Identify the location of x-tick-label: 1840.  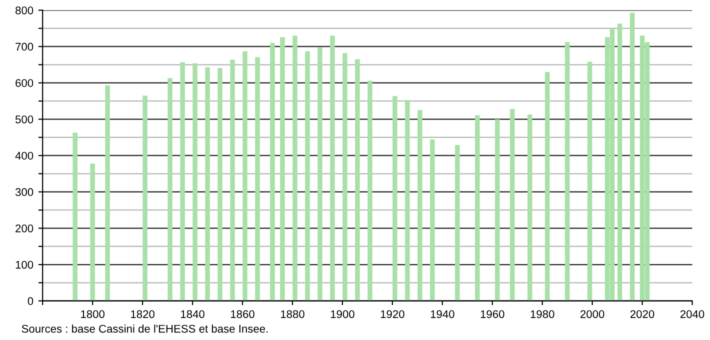
(192, 314).